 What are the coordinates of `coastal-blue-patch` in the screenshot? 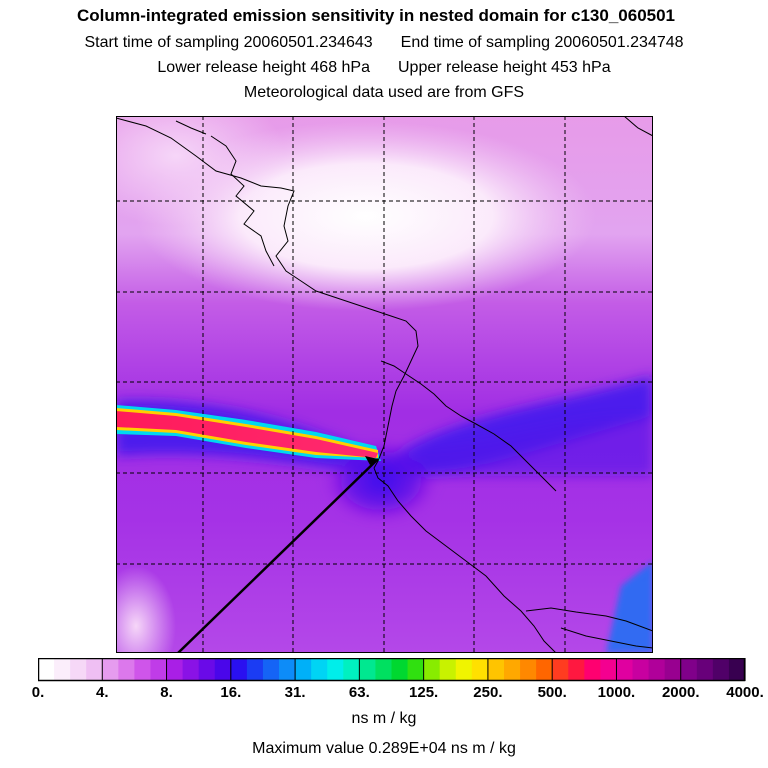 It's located at (629, 607).